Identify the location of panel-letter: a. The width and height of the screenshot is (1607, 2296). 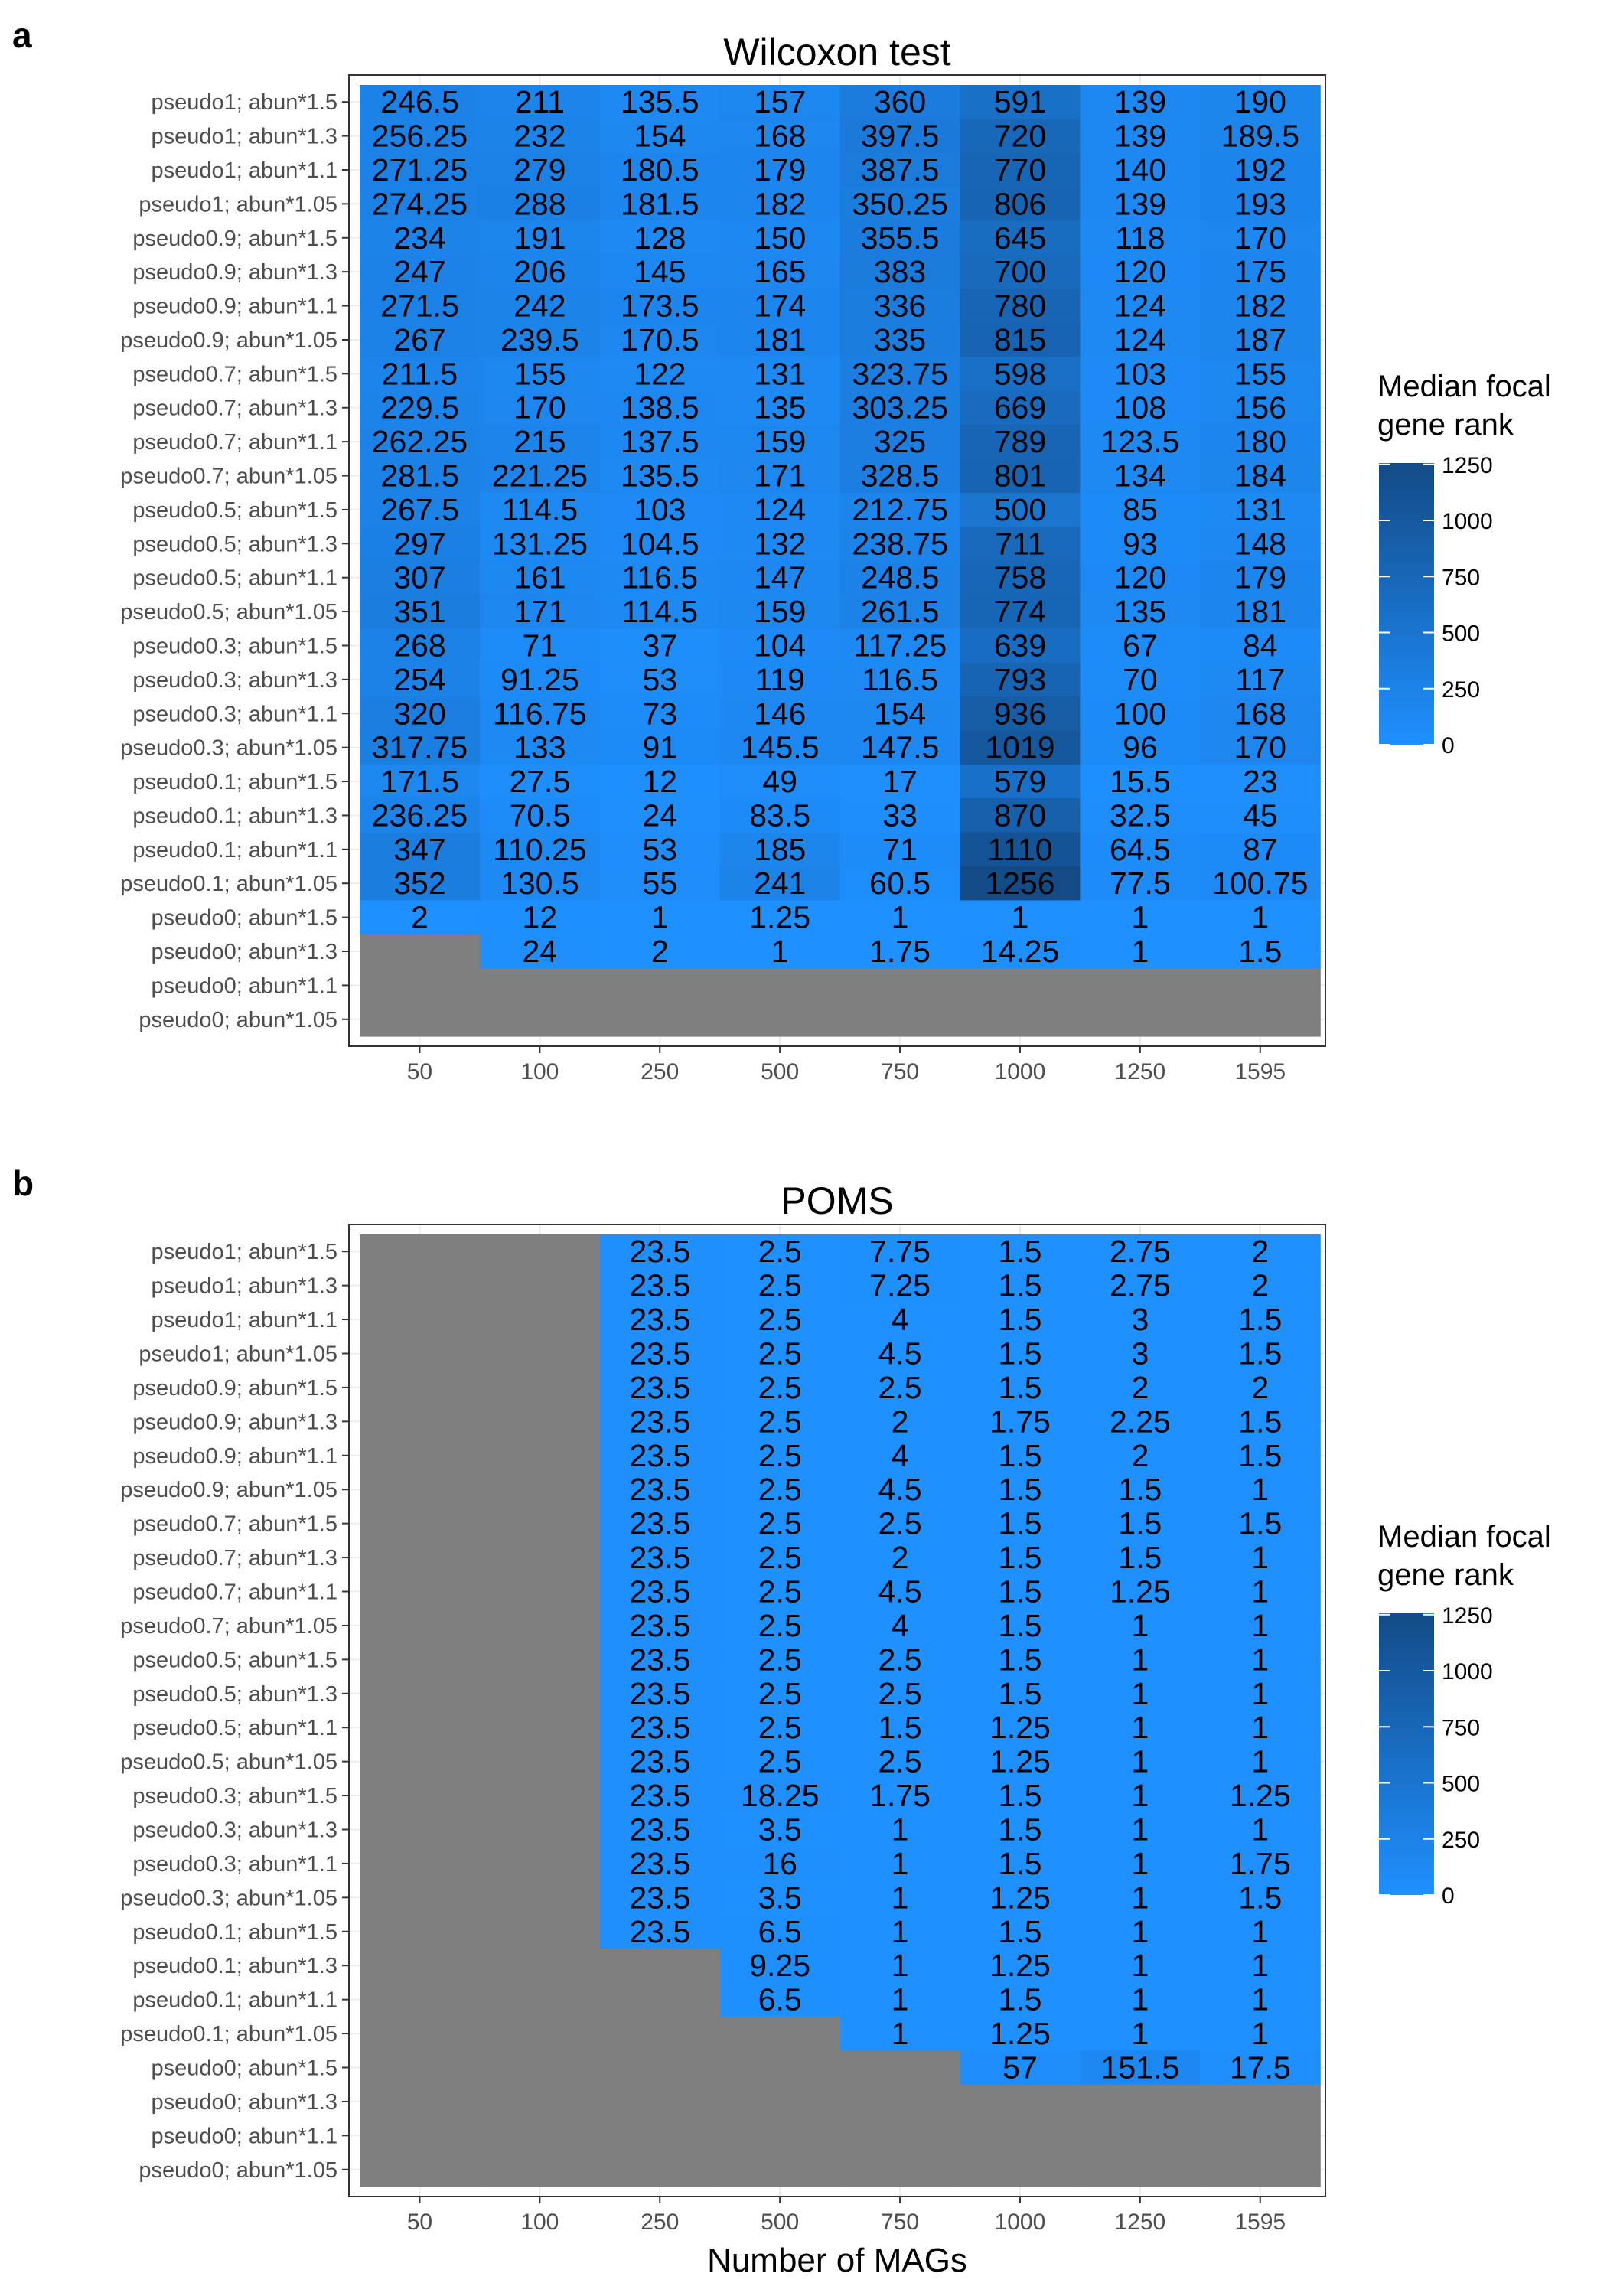
(22, 35).